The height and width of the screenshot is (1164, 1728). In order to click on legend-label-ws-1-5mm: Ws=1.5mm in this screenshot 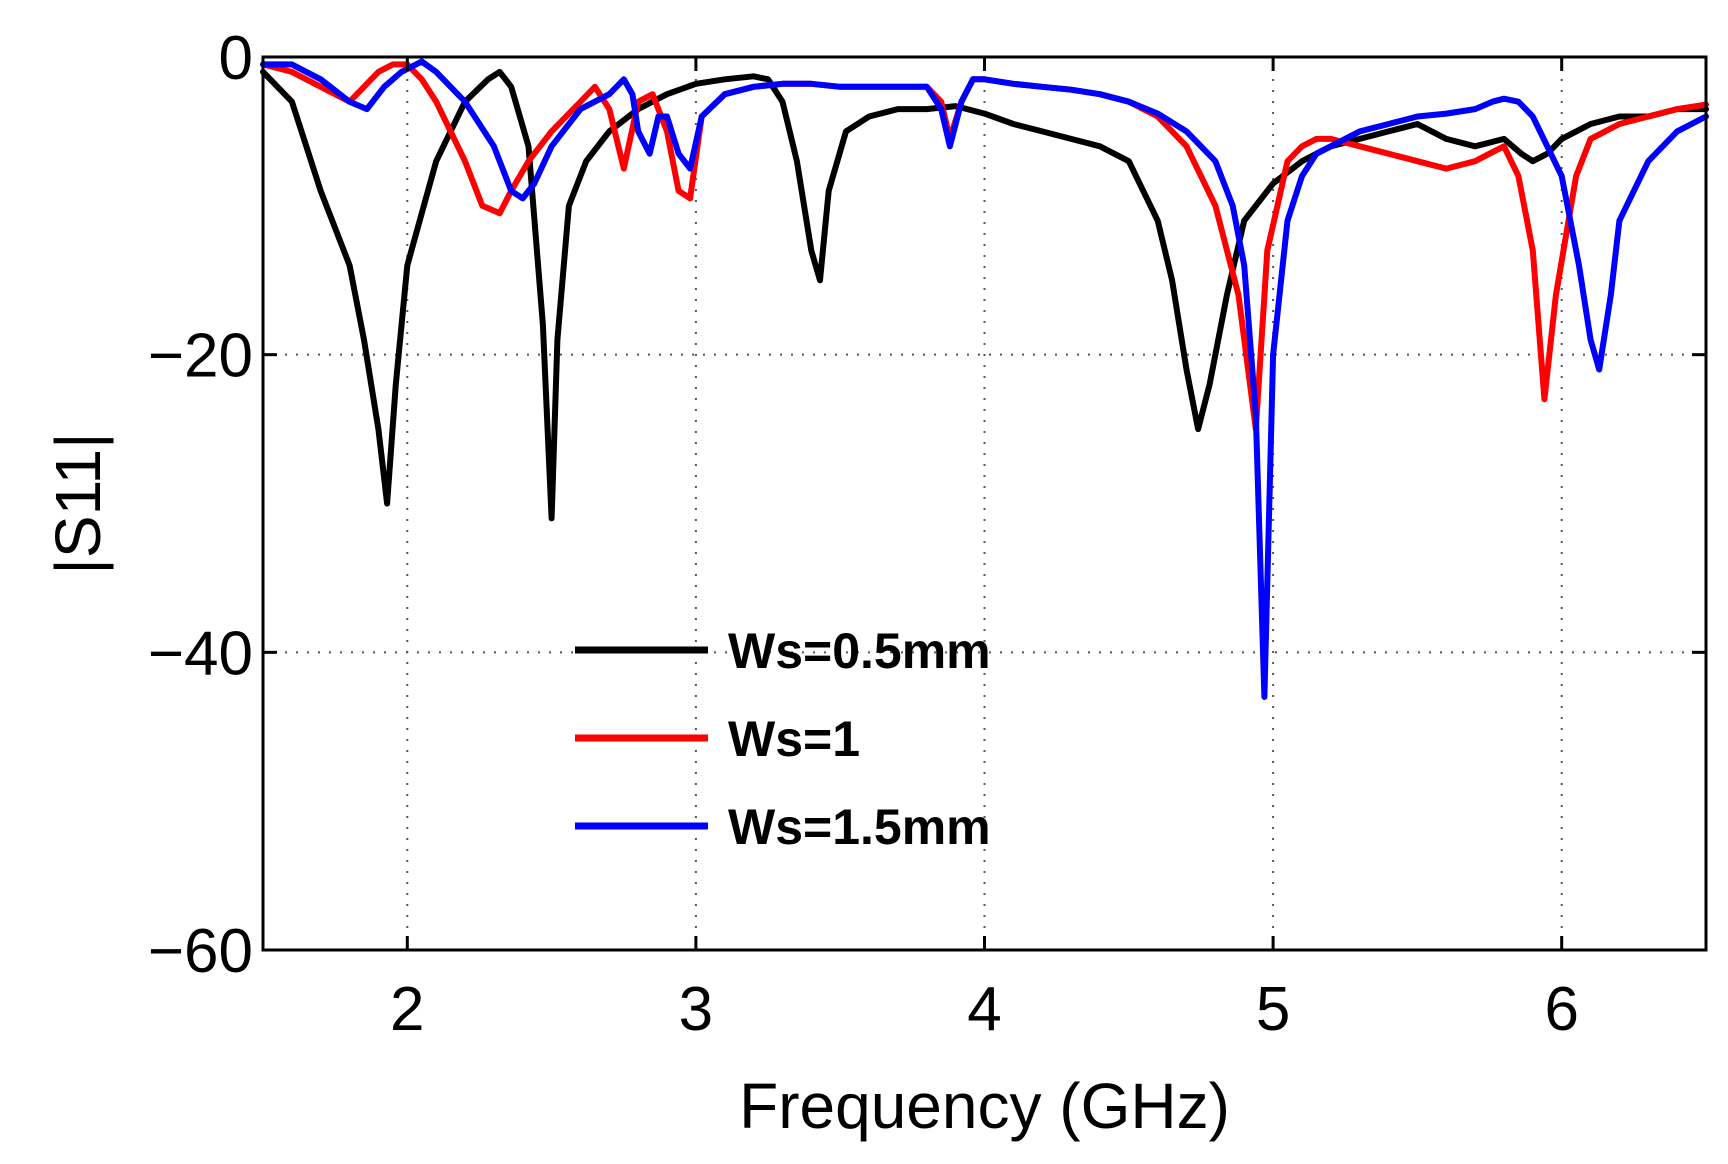, I will do `click(859, 827)`.